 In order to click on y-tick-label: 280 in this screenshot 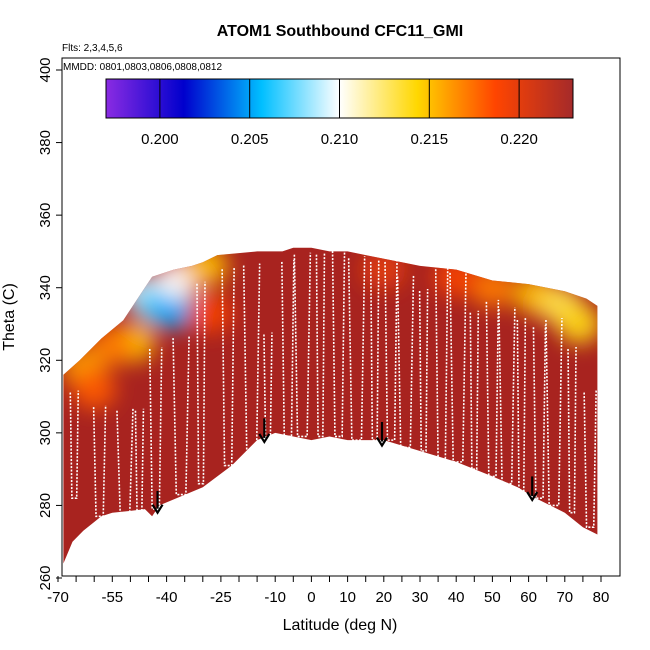, I will do `click(45, 505)`.